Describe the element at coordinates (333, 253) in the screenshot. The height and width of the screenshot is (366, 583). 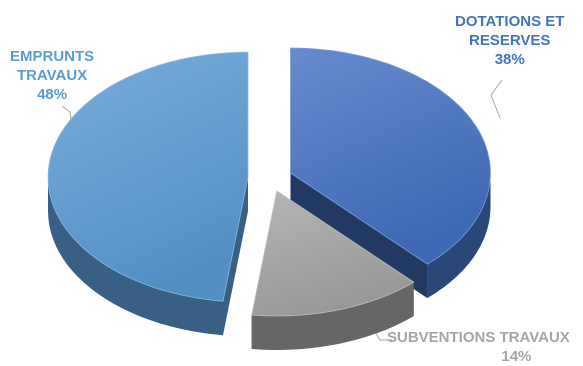
I see `slice-subventions-travaux` at that location.